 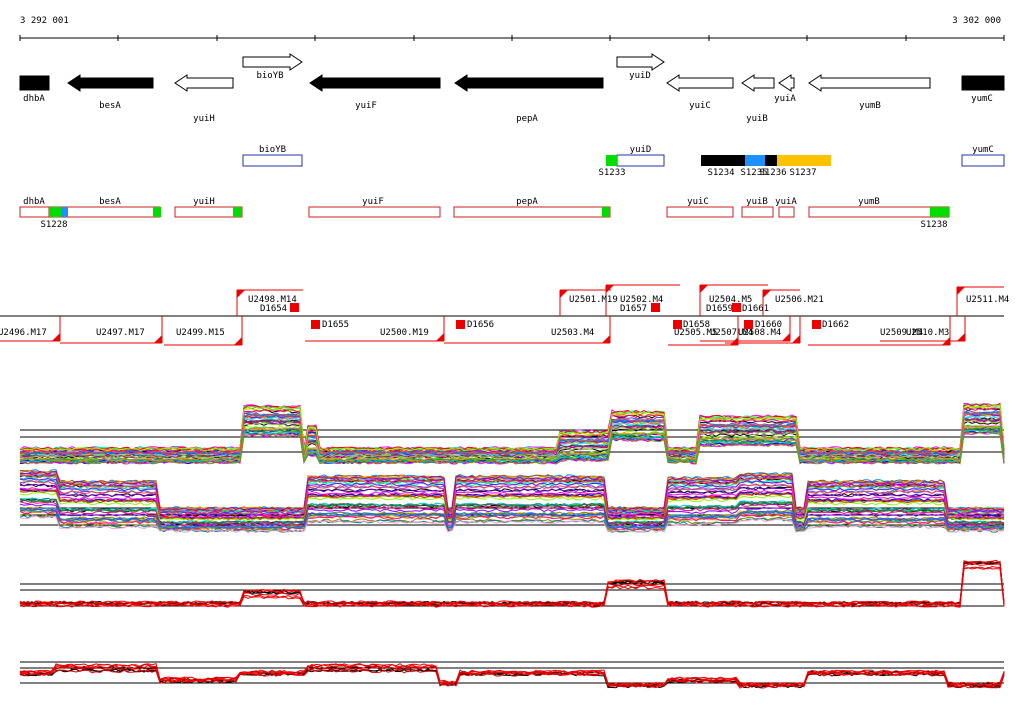 What do you see at coordinates (272, 62) in the screenshot?
I see `gene-arrow-bioYB` at bounding box center [272, 62].